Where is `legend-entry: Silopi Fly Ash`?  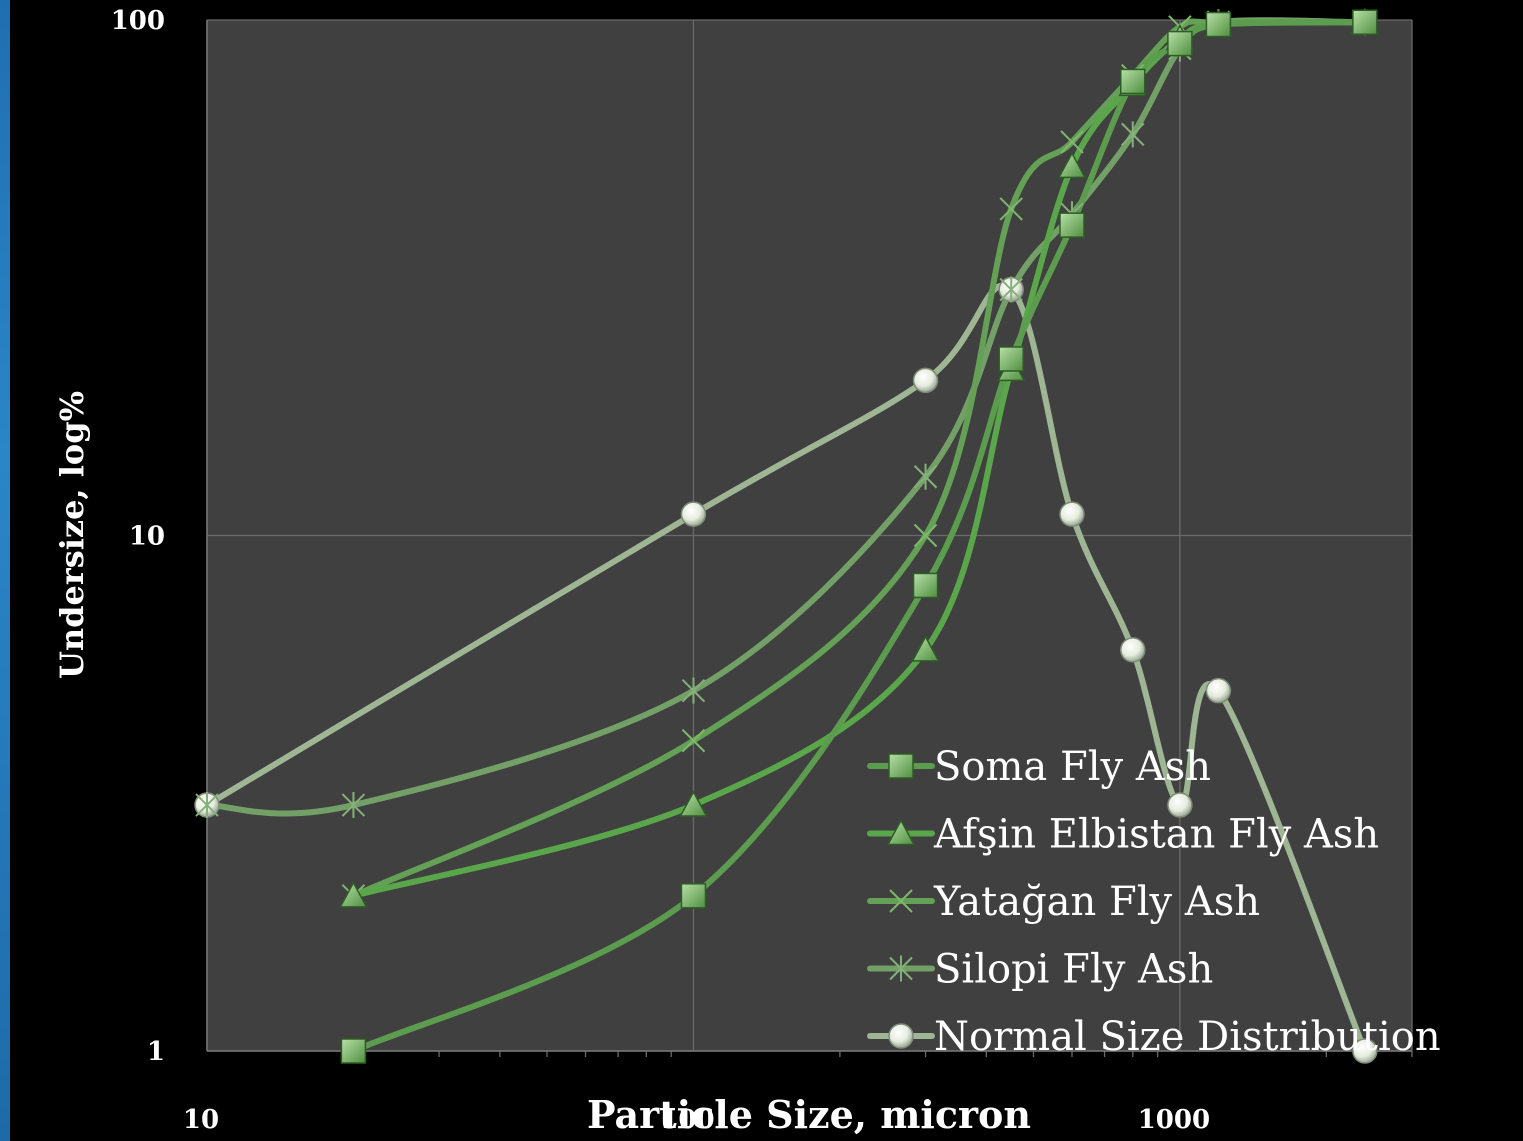 legend-entry: Silopi Fly Ash is located at coordinates (1040, 970).